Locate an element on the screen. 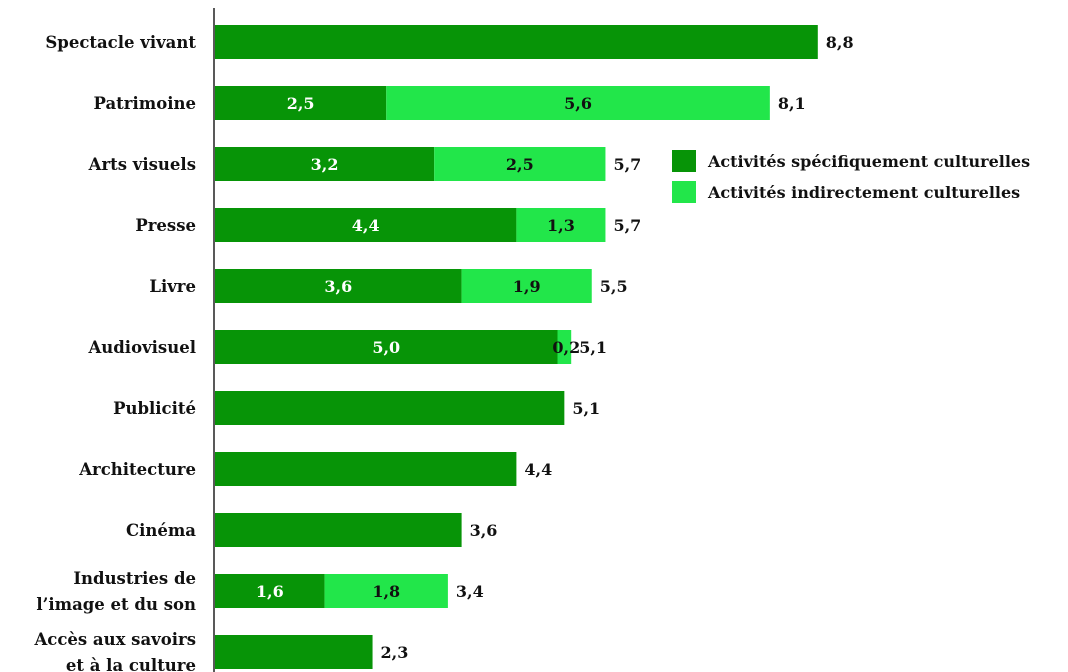 The image size is (1068, 672). segment-value-label: 5,0 is located at coordinates (386, 347).